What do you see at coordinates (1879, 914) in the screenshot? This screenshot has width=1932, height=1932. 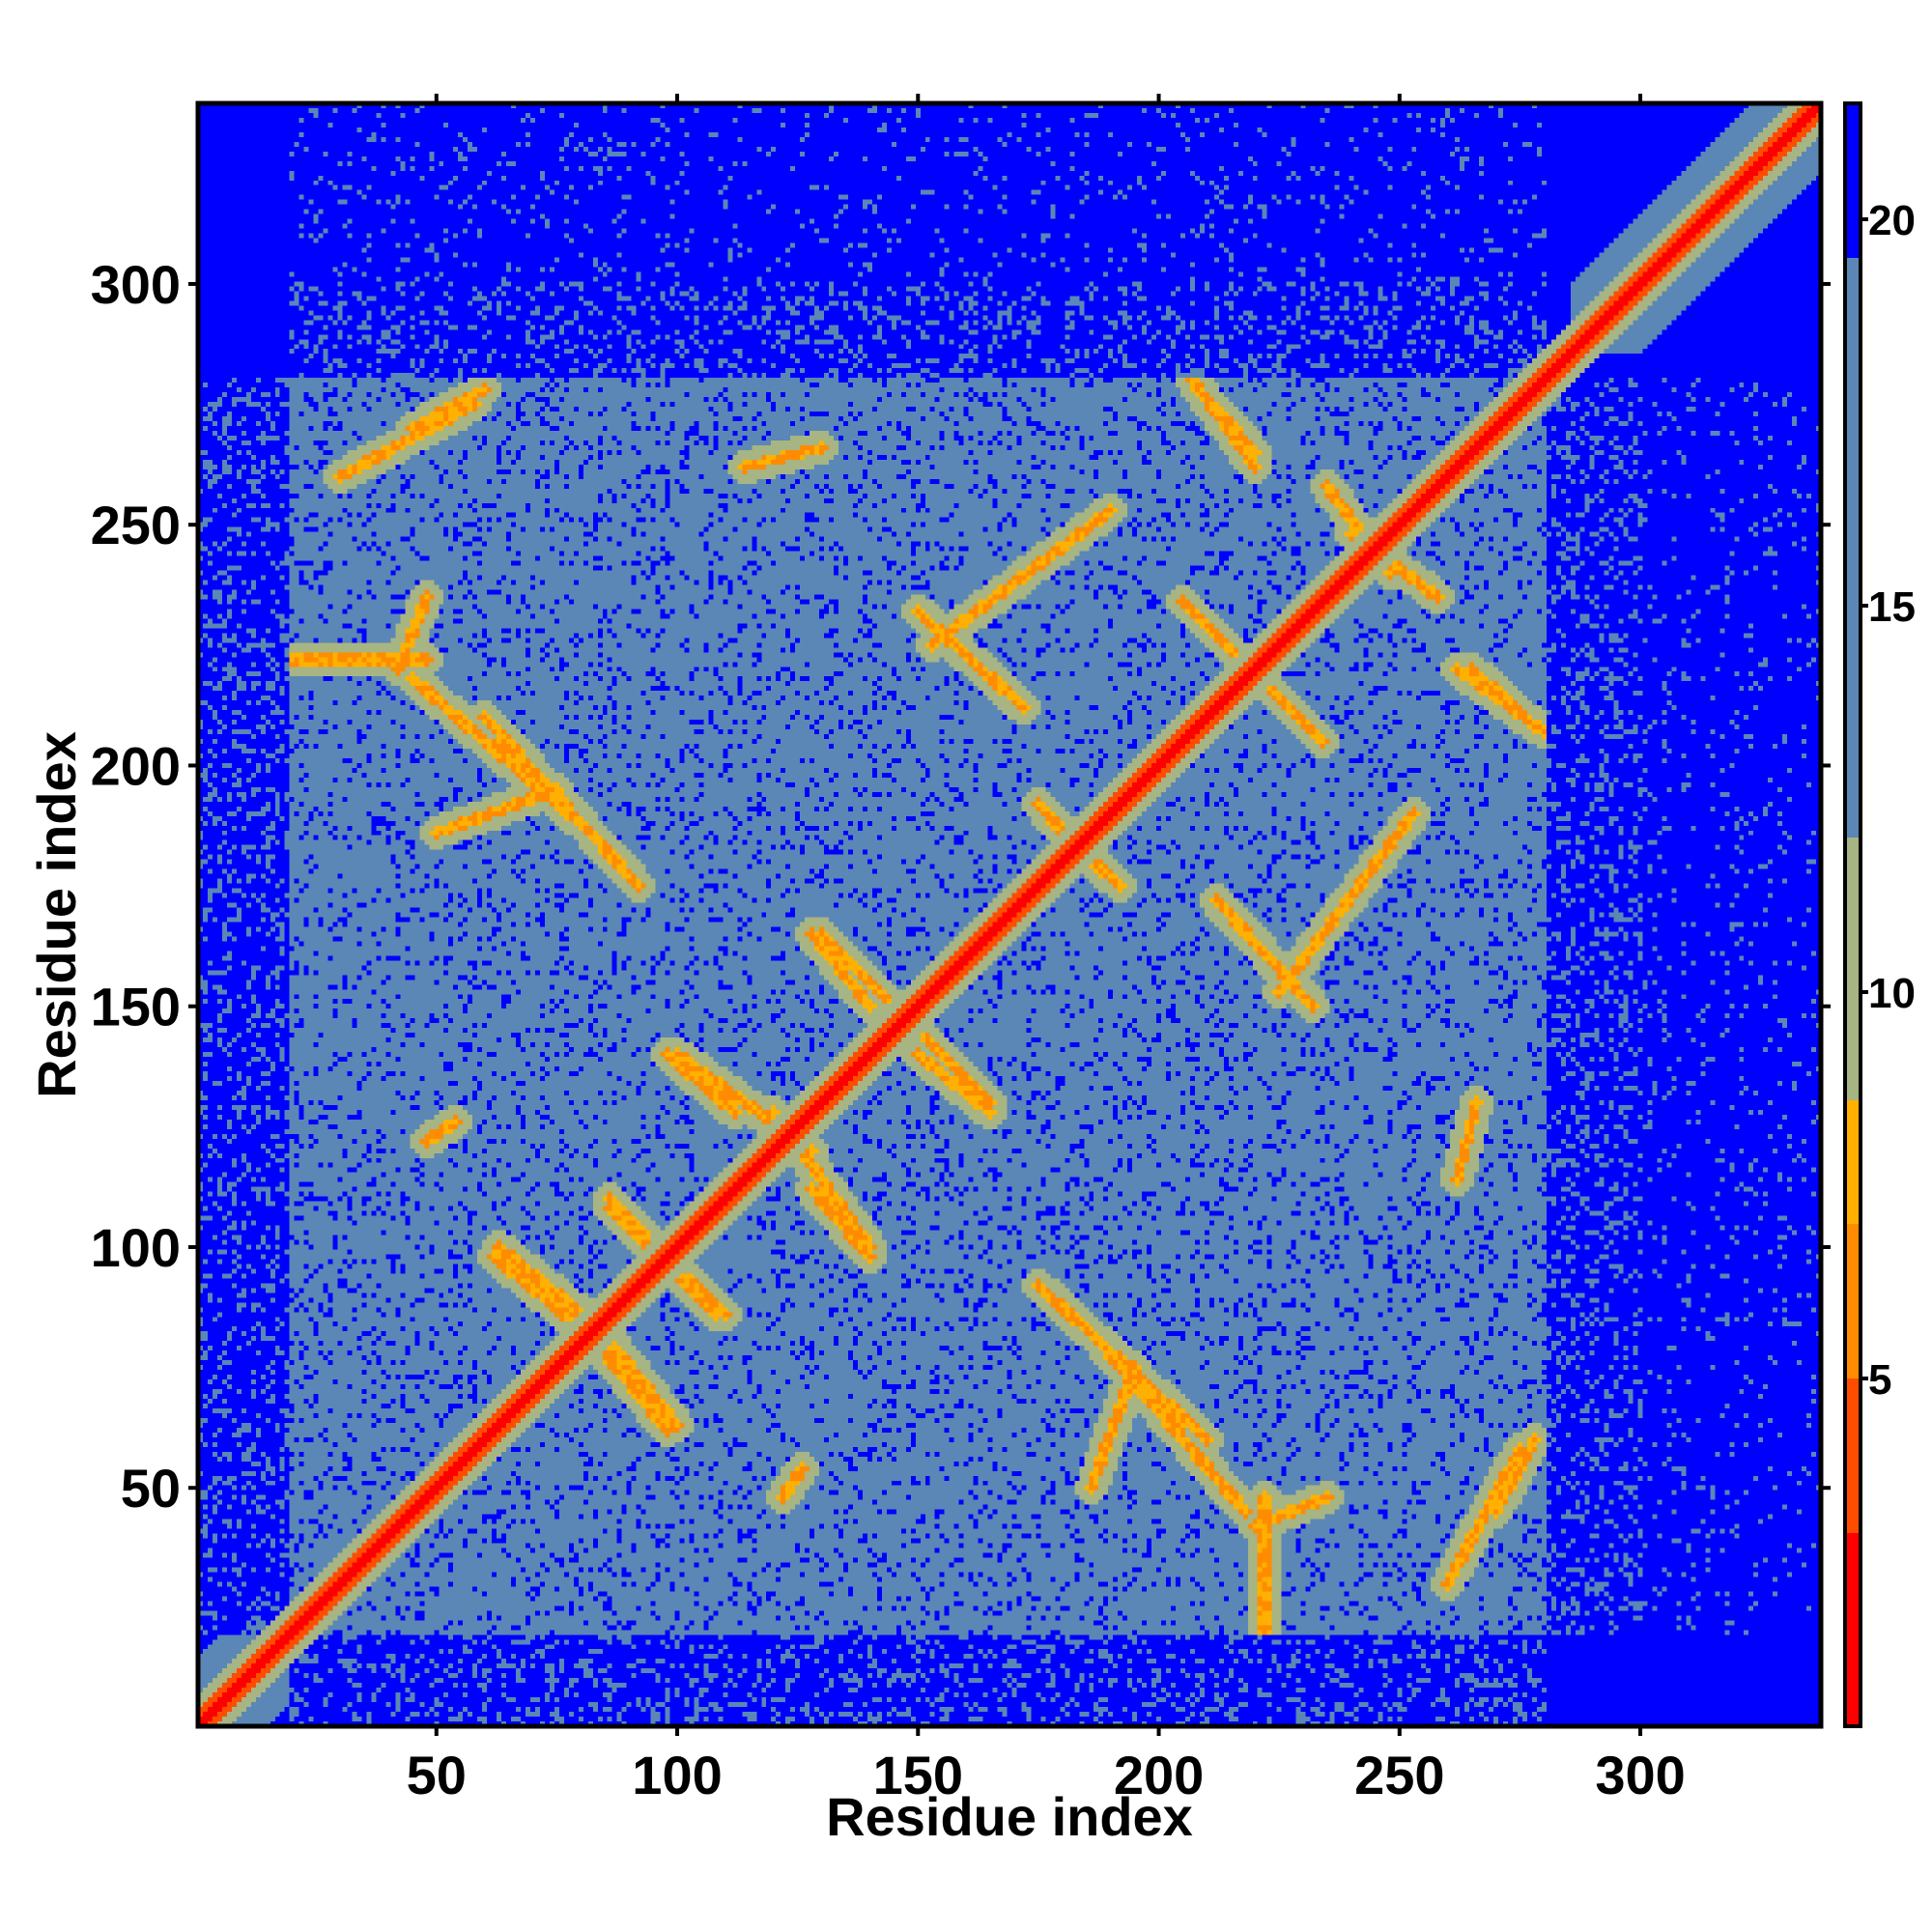 I see `colorbar: 5 10 15 20` at bounding box center [1879, 914].